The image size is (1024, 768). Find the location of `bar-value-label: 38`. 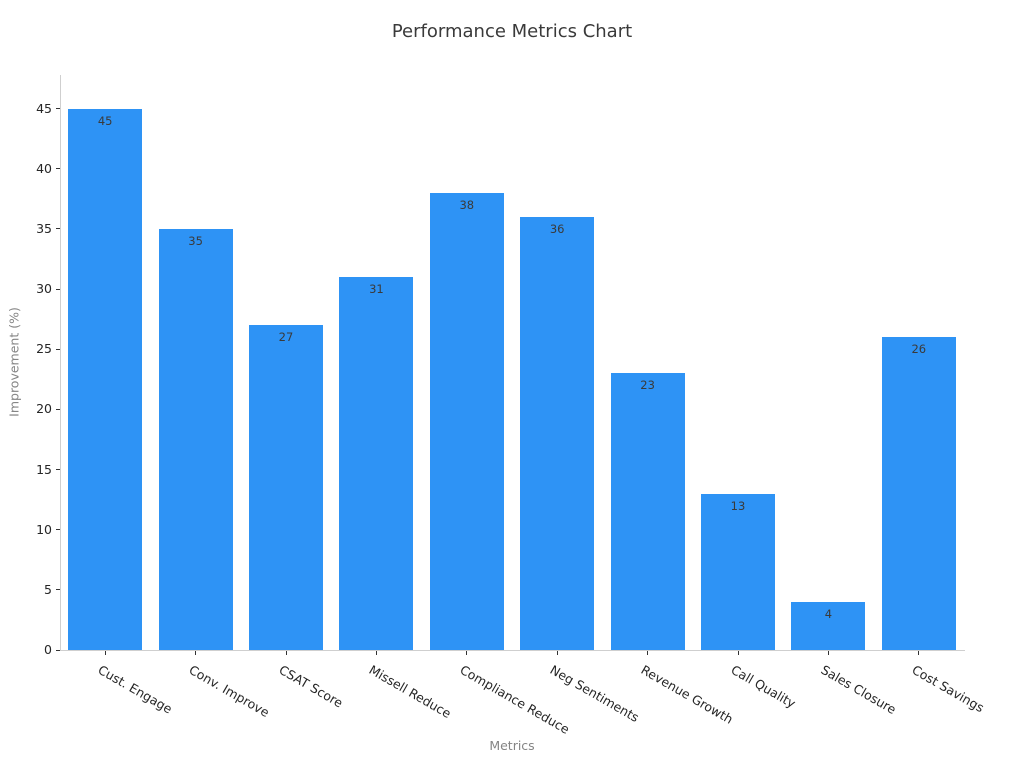

bar-value-label: 38 is located at coordinates (467, 204).